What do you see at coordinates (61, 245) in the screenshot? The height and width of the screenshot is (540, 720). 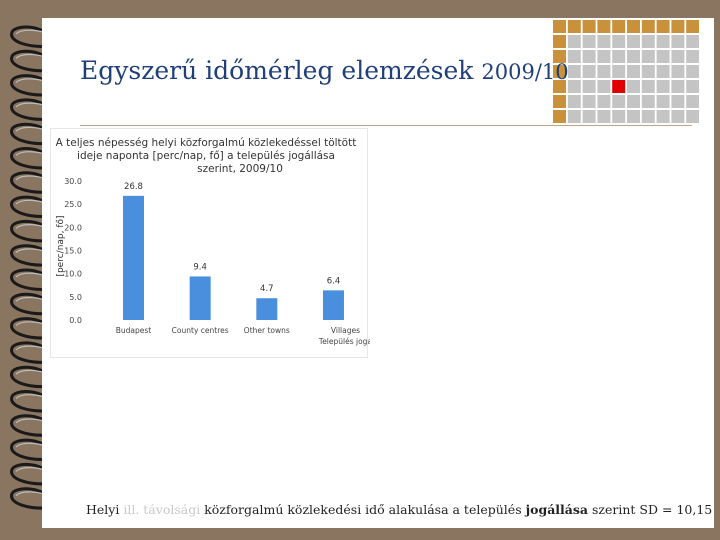 I see `y-axis-label: [perc/nap, fő]` at bounding box center [61, 245].